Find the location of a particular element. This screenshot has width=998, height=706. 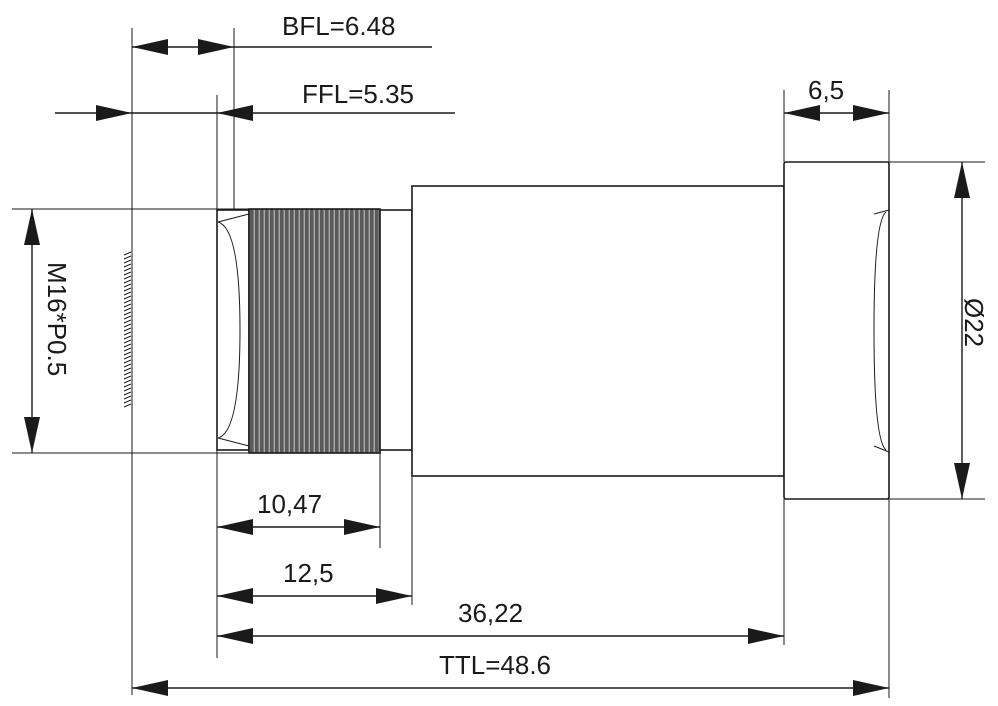

shoulder-ring is located at coordinates (396, 330).